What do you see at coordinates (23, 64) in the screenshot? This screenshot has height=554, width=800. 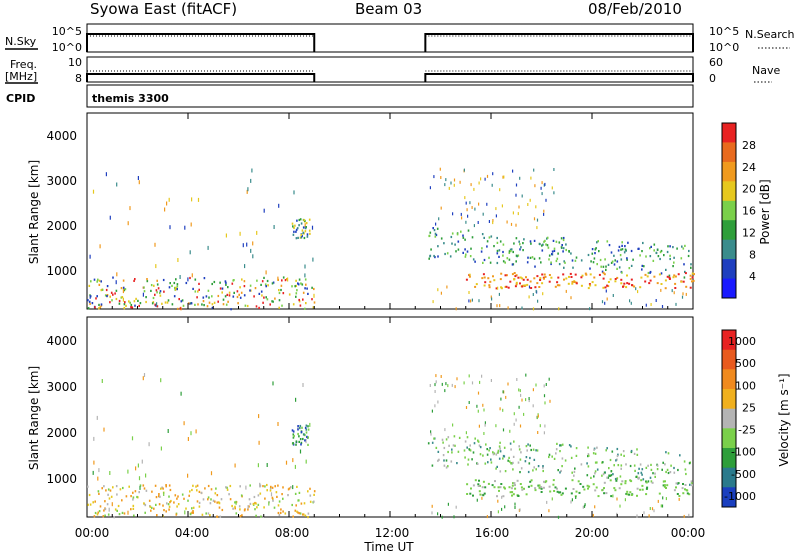 I see `freq-label: Freq.` at bounding box center [23, 64].